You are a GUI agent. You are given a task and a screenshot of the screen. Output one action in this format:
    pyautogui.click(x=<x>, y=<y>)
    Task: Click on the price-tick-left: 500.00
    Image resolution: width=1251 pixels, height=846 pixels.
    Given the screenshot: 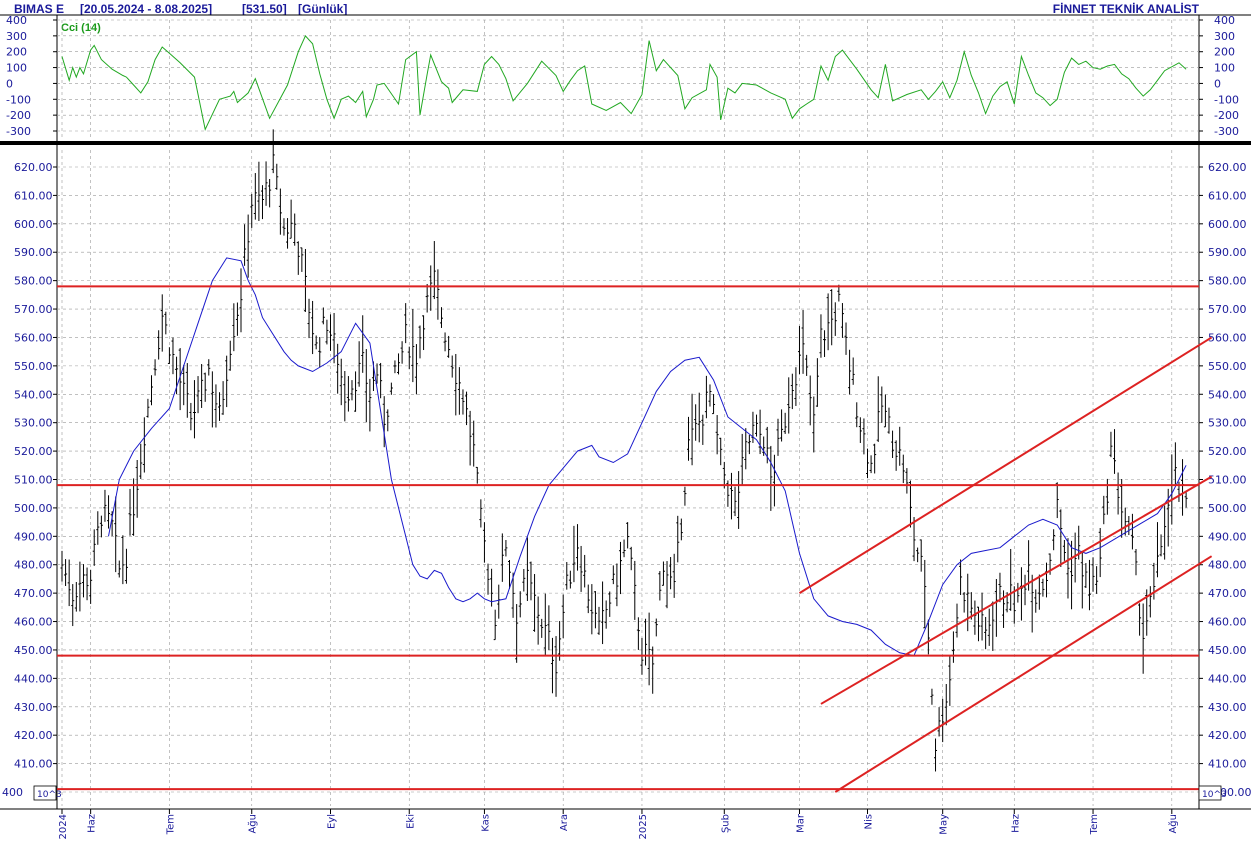 What is the action you would take?
    pyautogui.click(x=33, y=508)
    